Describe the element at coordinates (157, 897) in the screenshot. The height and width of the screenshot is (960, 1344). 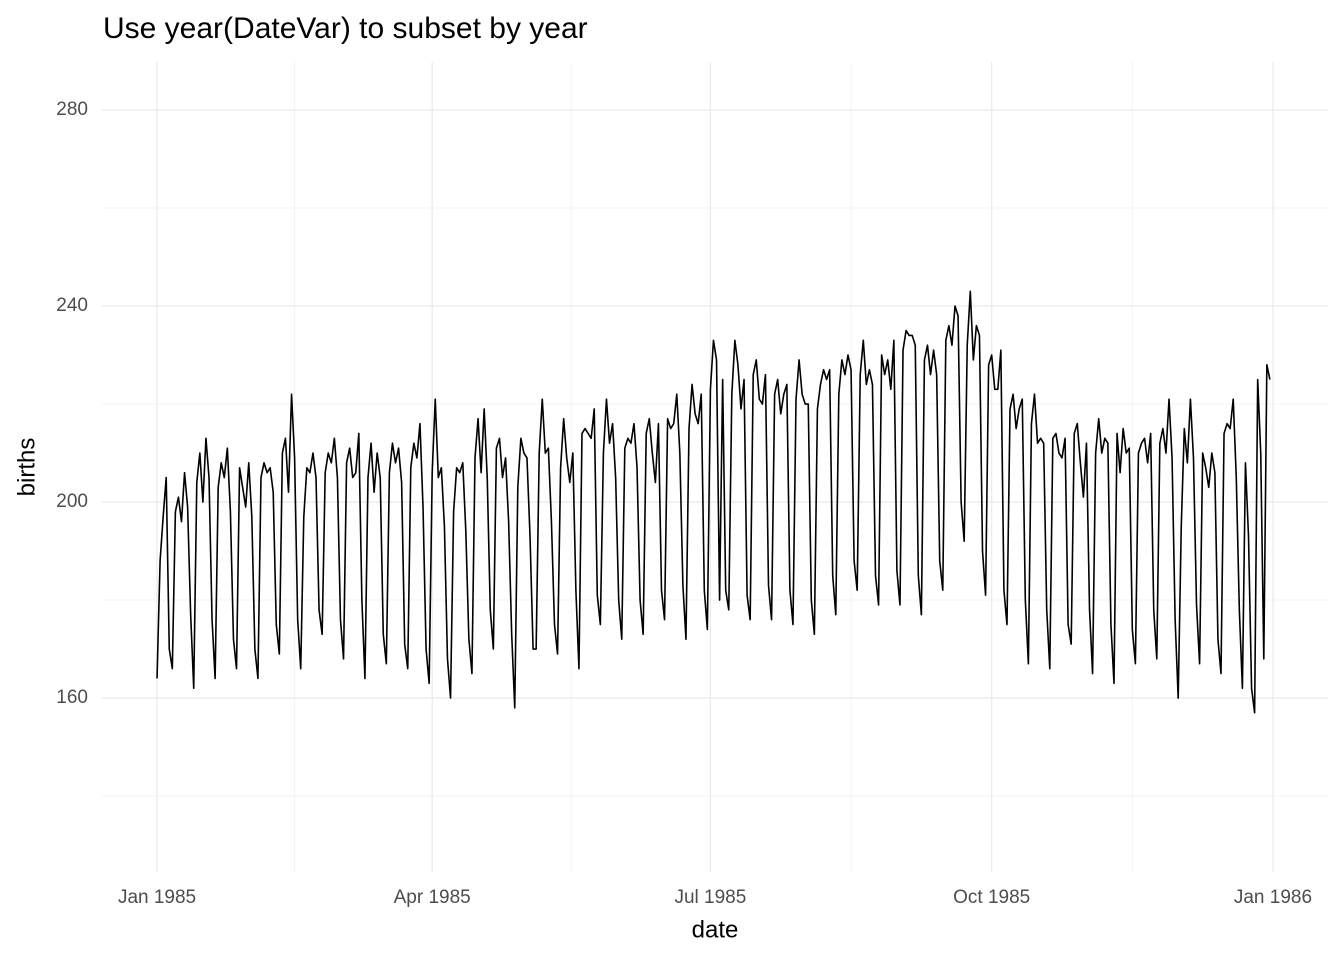
I see `x-tick-label: Jan 1985` at that location.